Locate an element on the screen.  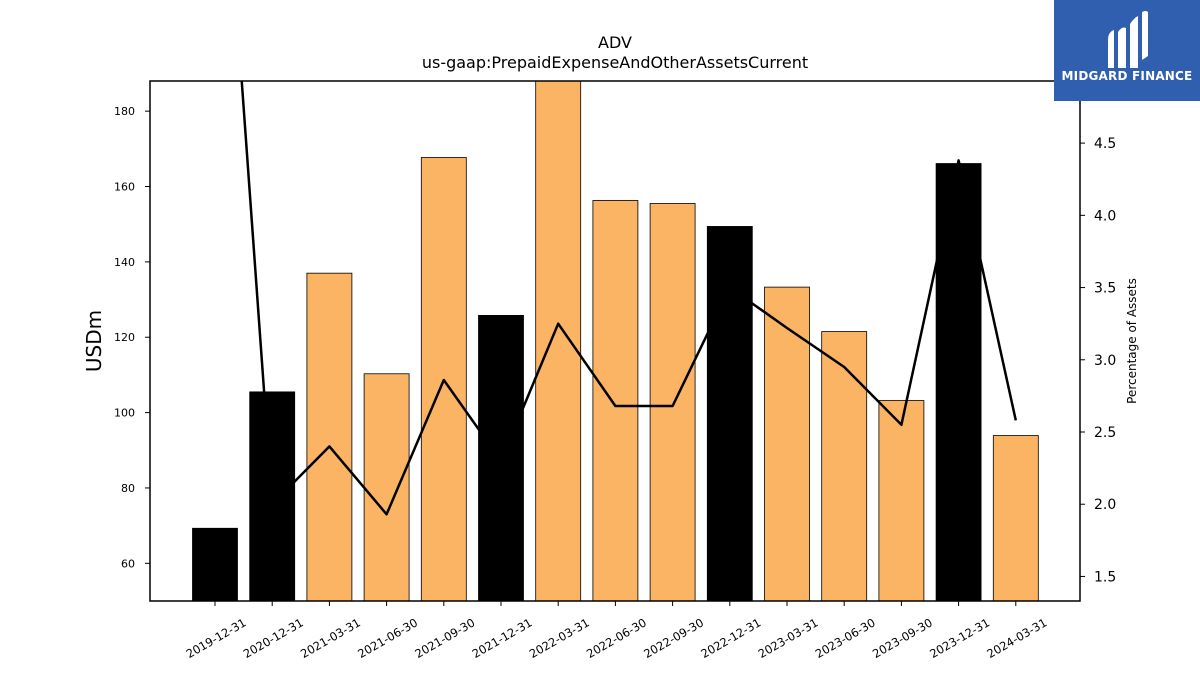
y-axis: 60 80 100 120 140 160 180 is located at coordinates (132, 337).